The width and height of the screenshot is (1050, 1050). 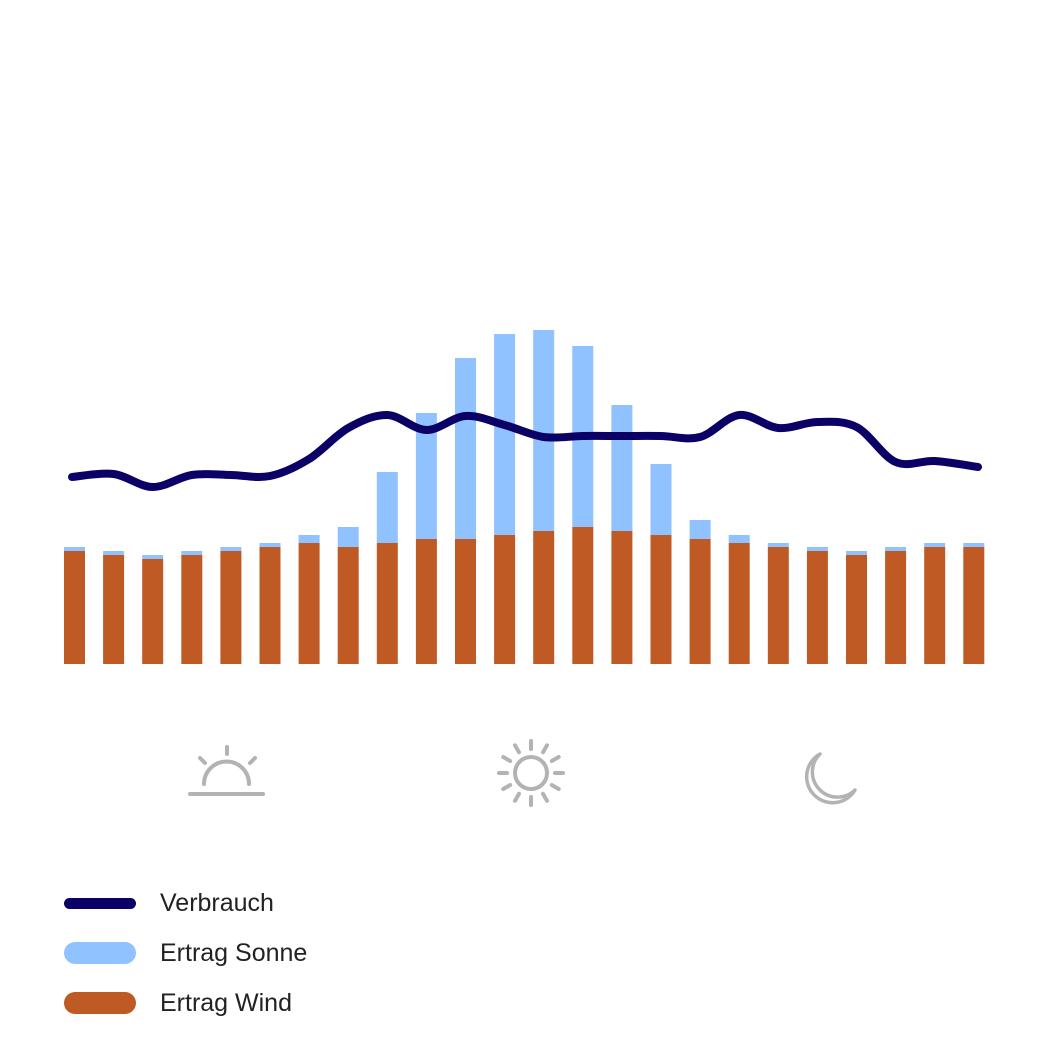 I want to click on legend-item-sonne: Ertrag Sonne, so click(x=185, y=953).